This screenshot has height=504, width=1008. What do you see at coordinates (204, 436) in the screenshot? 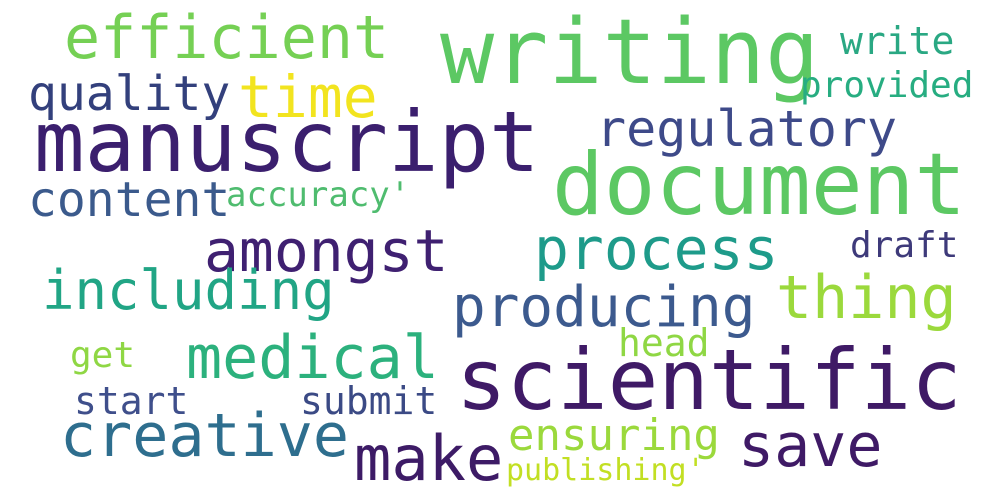
I see `word-creative: creative` at bounding box center [204, 436].